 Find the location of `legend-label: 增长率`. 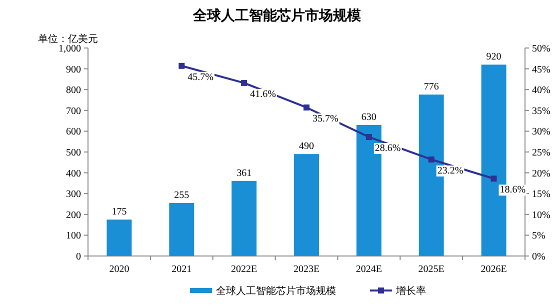

legend-label: 增长率 is located at coordinates (410, 291).